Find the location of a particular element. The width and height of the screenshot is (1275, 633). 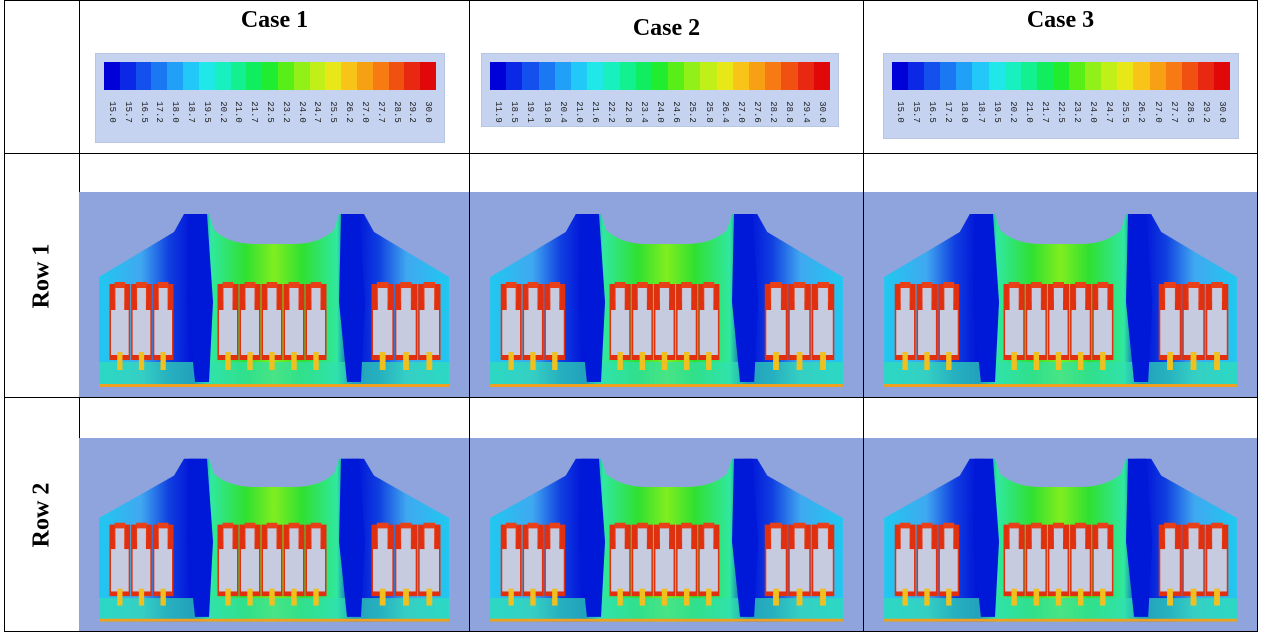

colorbar-tick-label: 25.8 is located at coordinates (708, 112).